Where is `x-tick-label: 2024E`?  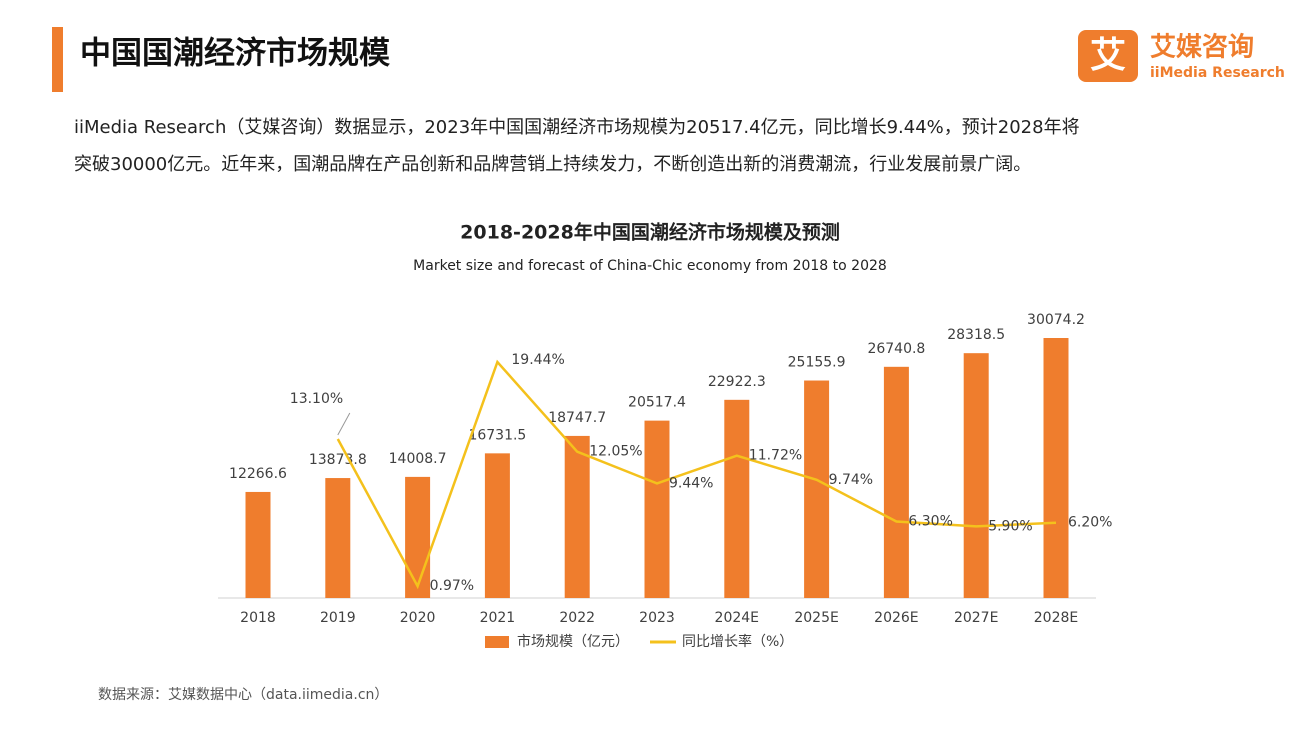
x-tick-label: 2024E is located at coordinates (737, 618).